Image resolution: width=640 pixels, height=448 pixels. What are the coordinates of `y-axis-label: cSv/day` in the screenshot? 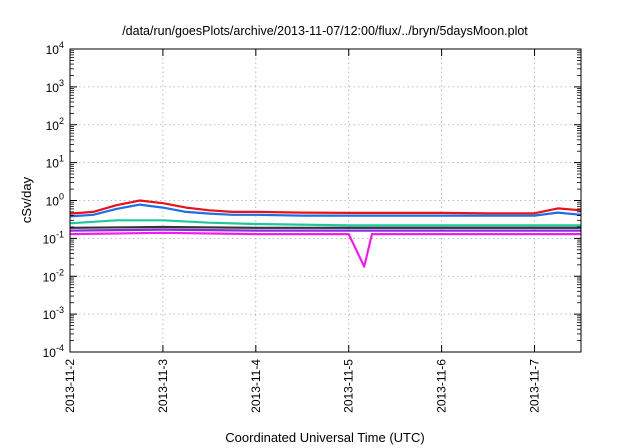 It's located at (26, 199).